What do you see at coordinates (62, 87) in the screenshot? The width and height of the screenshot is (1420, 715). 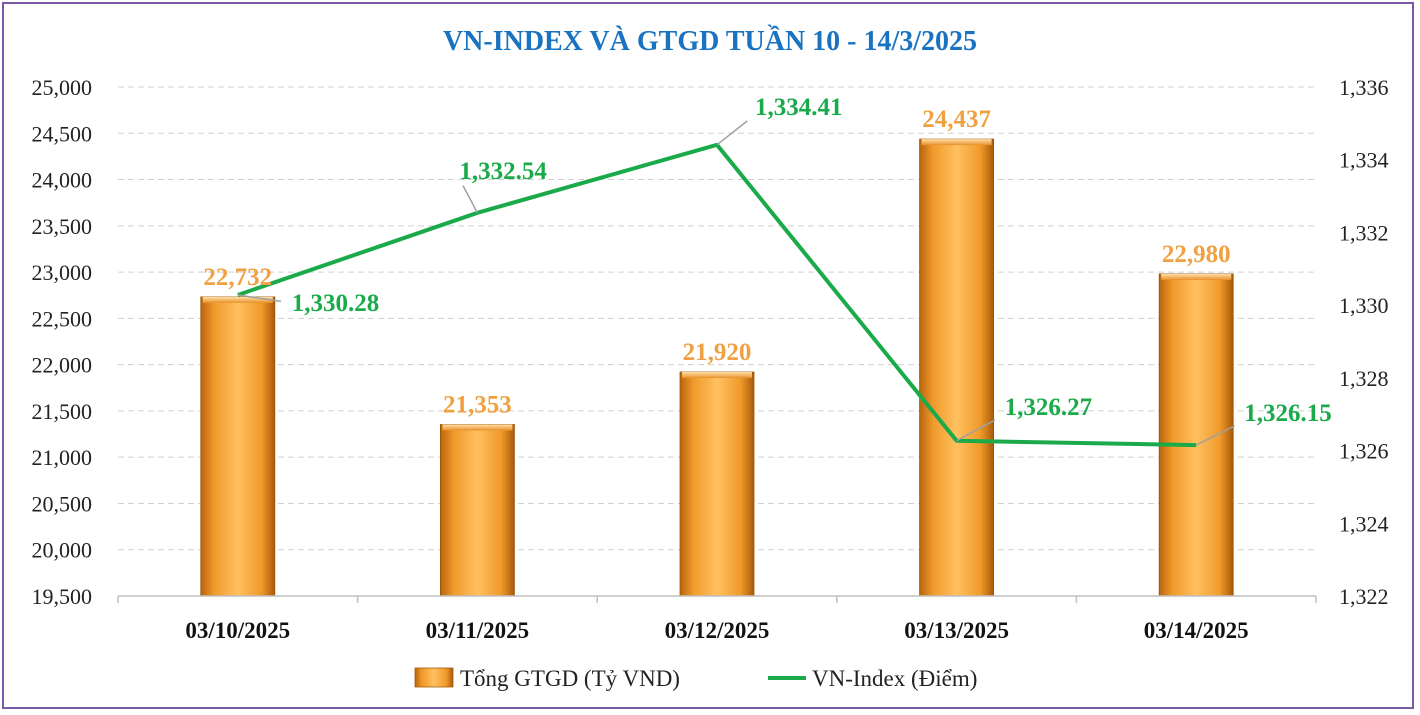 I see `left-tick-label: 25,000` at bounding box center [62, 87].